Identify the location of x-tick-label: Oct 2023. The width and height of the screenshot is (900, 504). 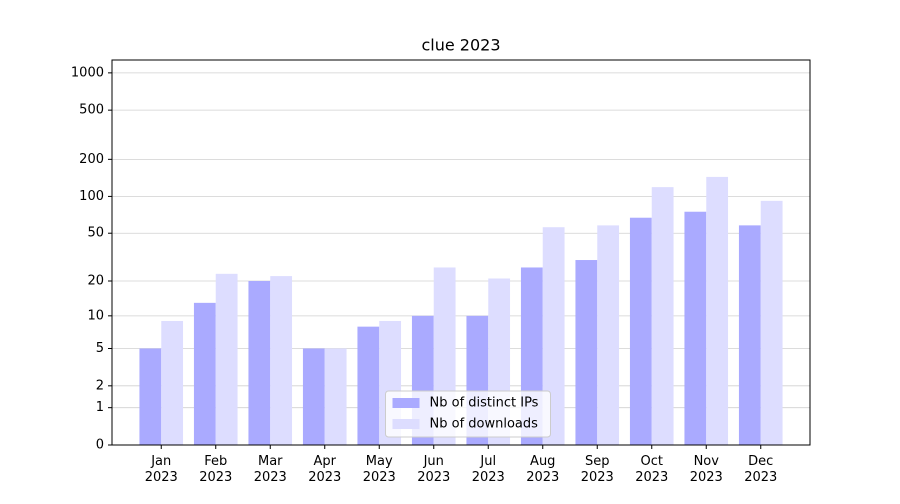
(651, 469).